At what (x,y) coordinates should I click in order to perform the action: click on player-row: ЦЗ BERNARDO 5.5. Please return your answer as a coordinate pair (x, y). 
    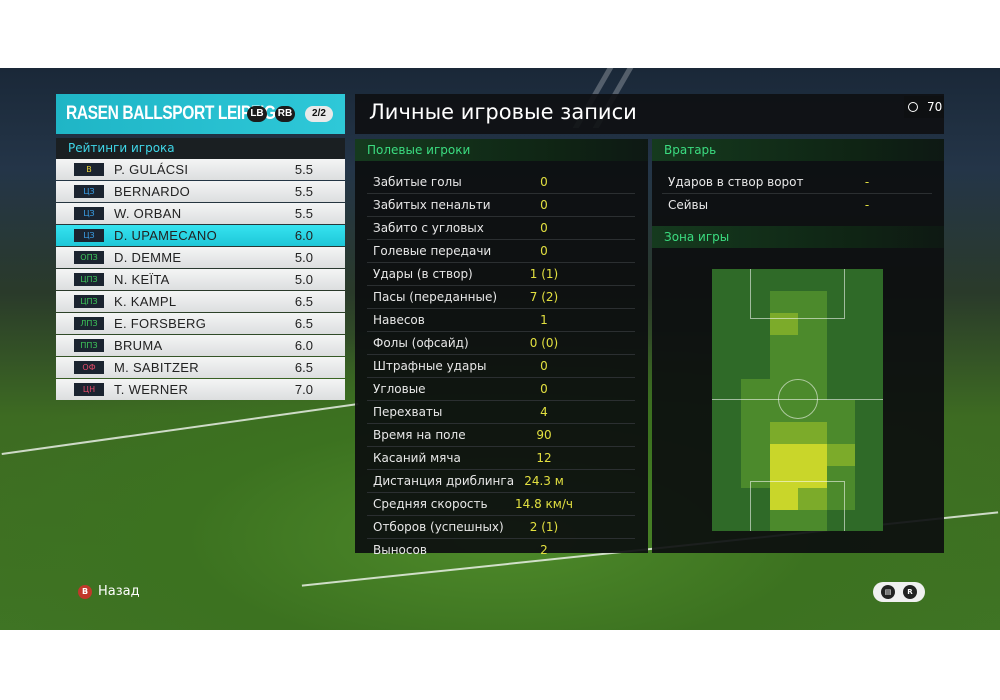
    Looking at the image, I should click on (200, 191).